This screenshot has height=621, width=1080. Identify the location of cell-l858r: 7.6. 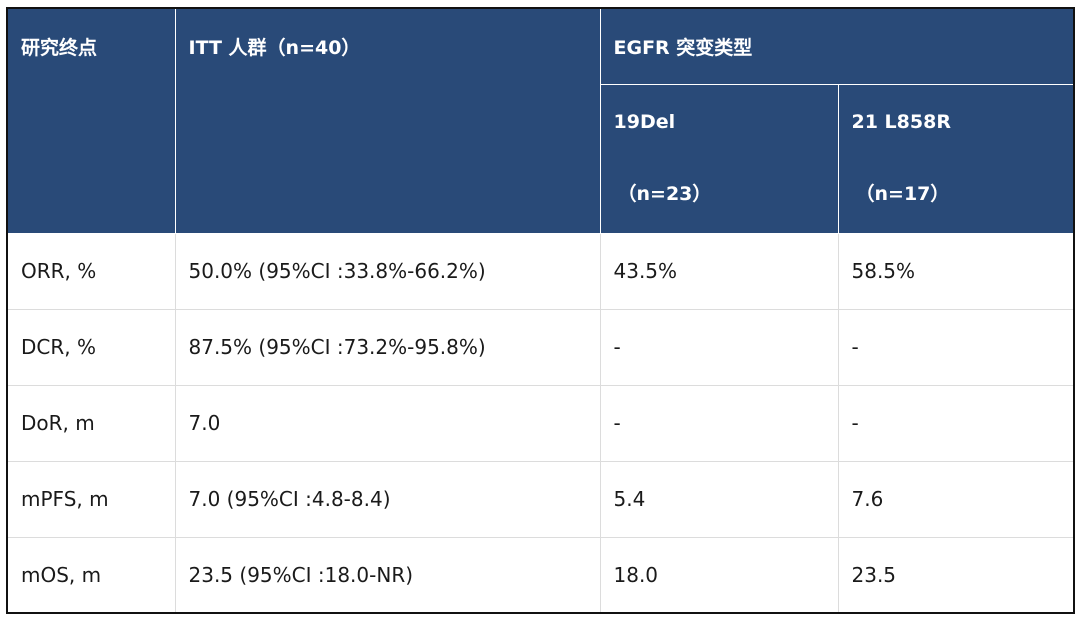
(955, 499).